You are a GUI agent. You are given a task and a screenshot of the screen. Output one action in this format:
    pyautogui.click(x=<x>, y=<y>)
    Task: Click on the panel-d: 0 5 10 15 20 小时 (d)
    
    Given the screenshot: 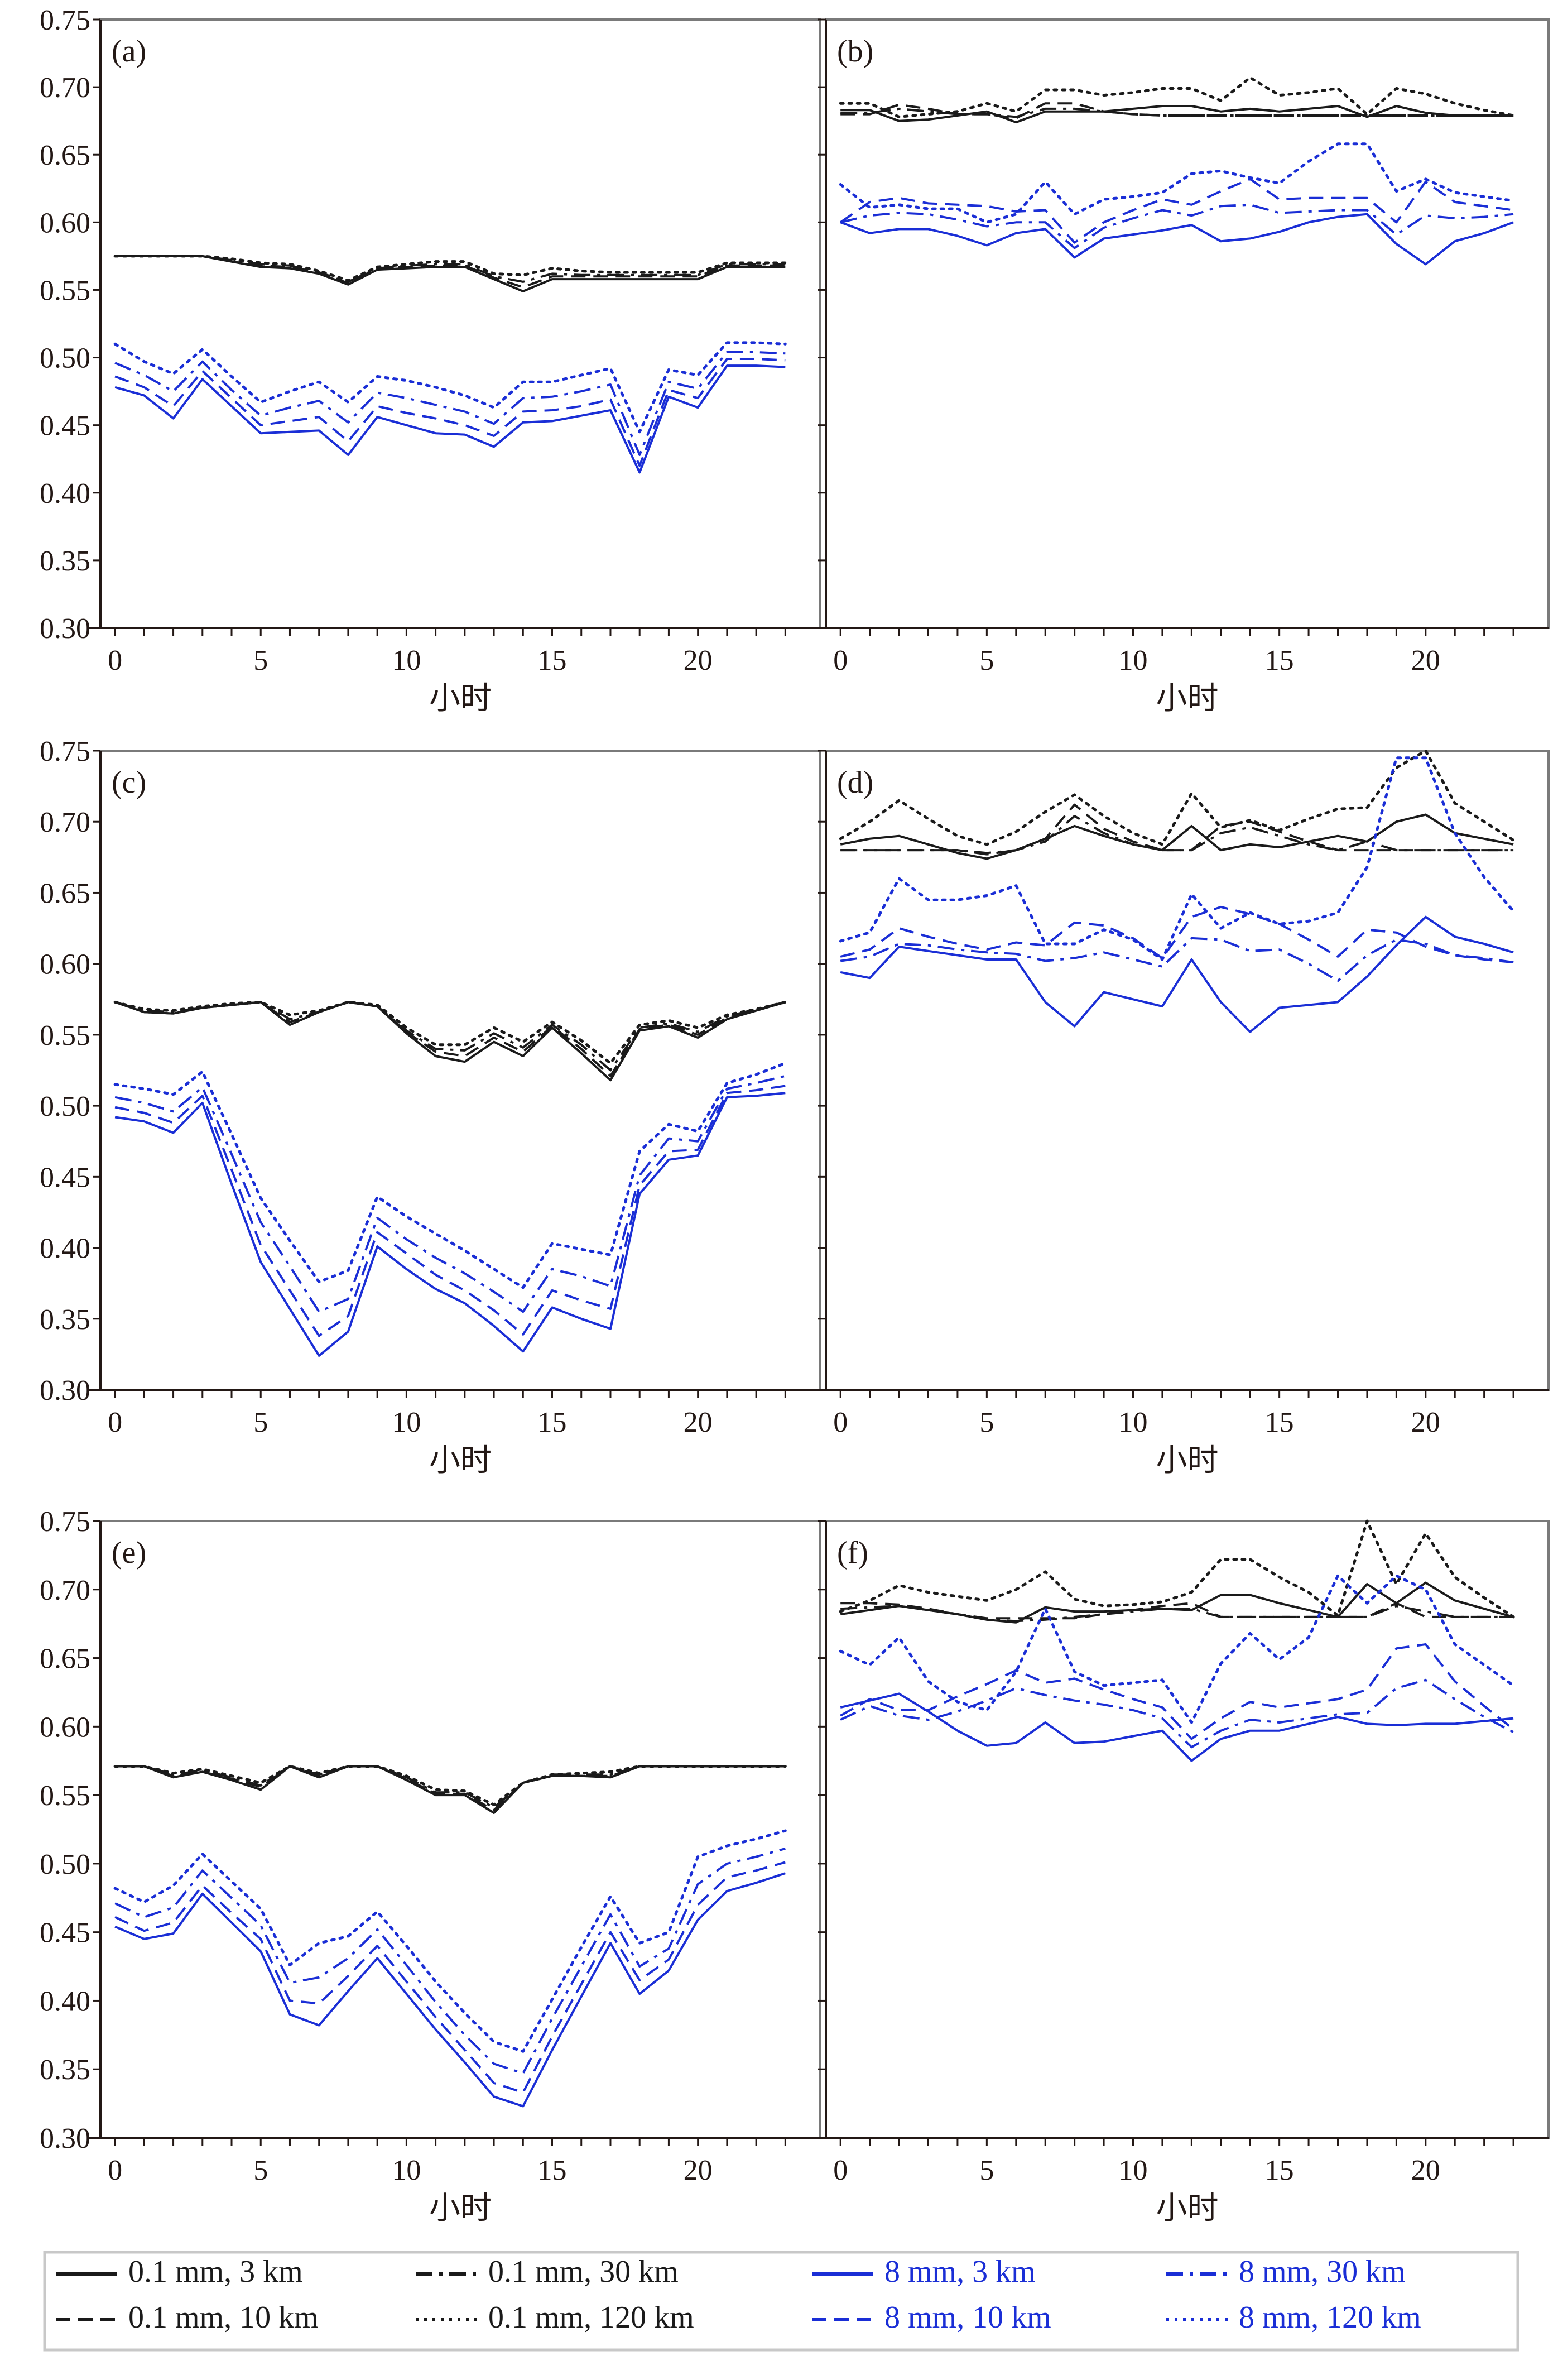 What is the action you would take?
    pyautogui.click(x=1182, y=1113)
    